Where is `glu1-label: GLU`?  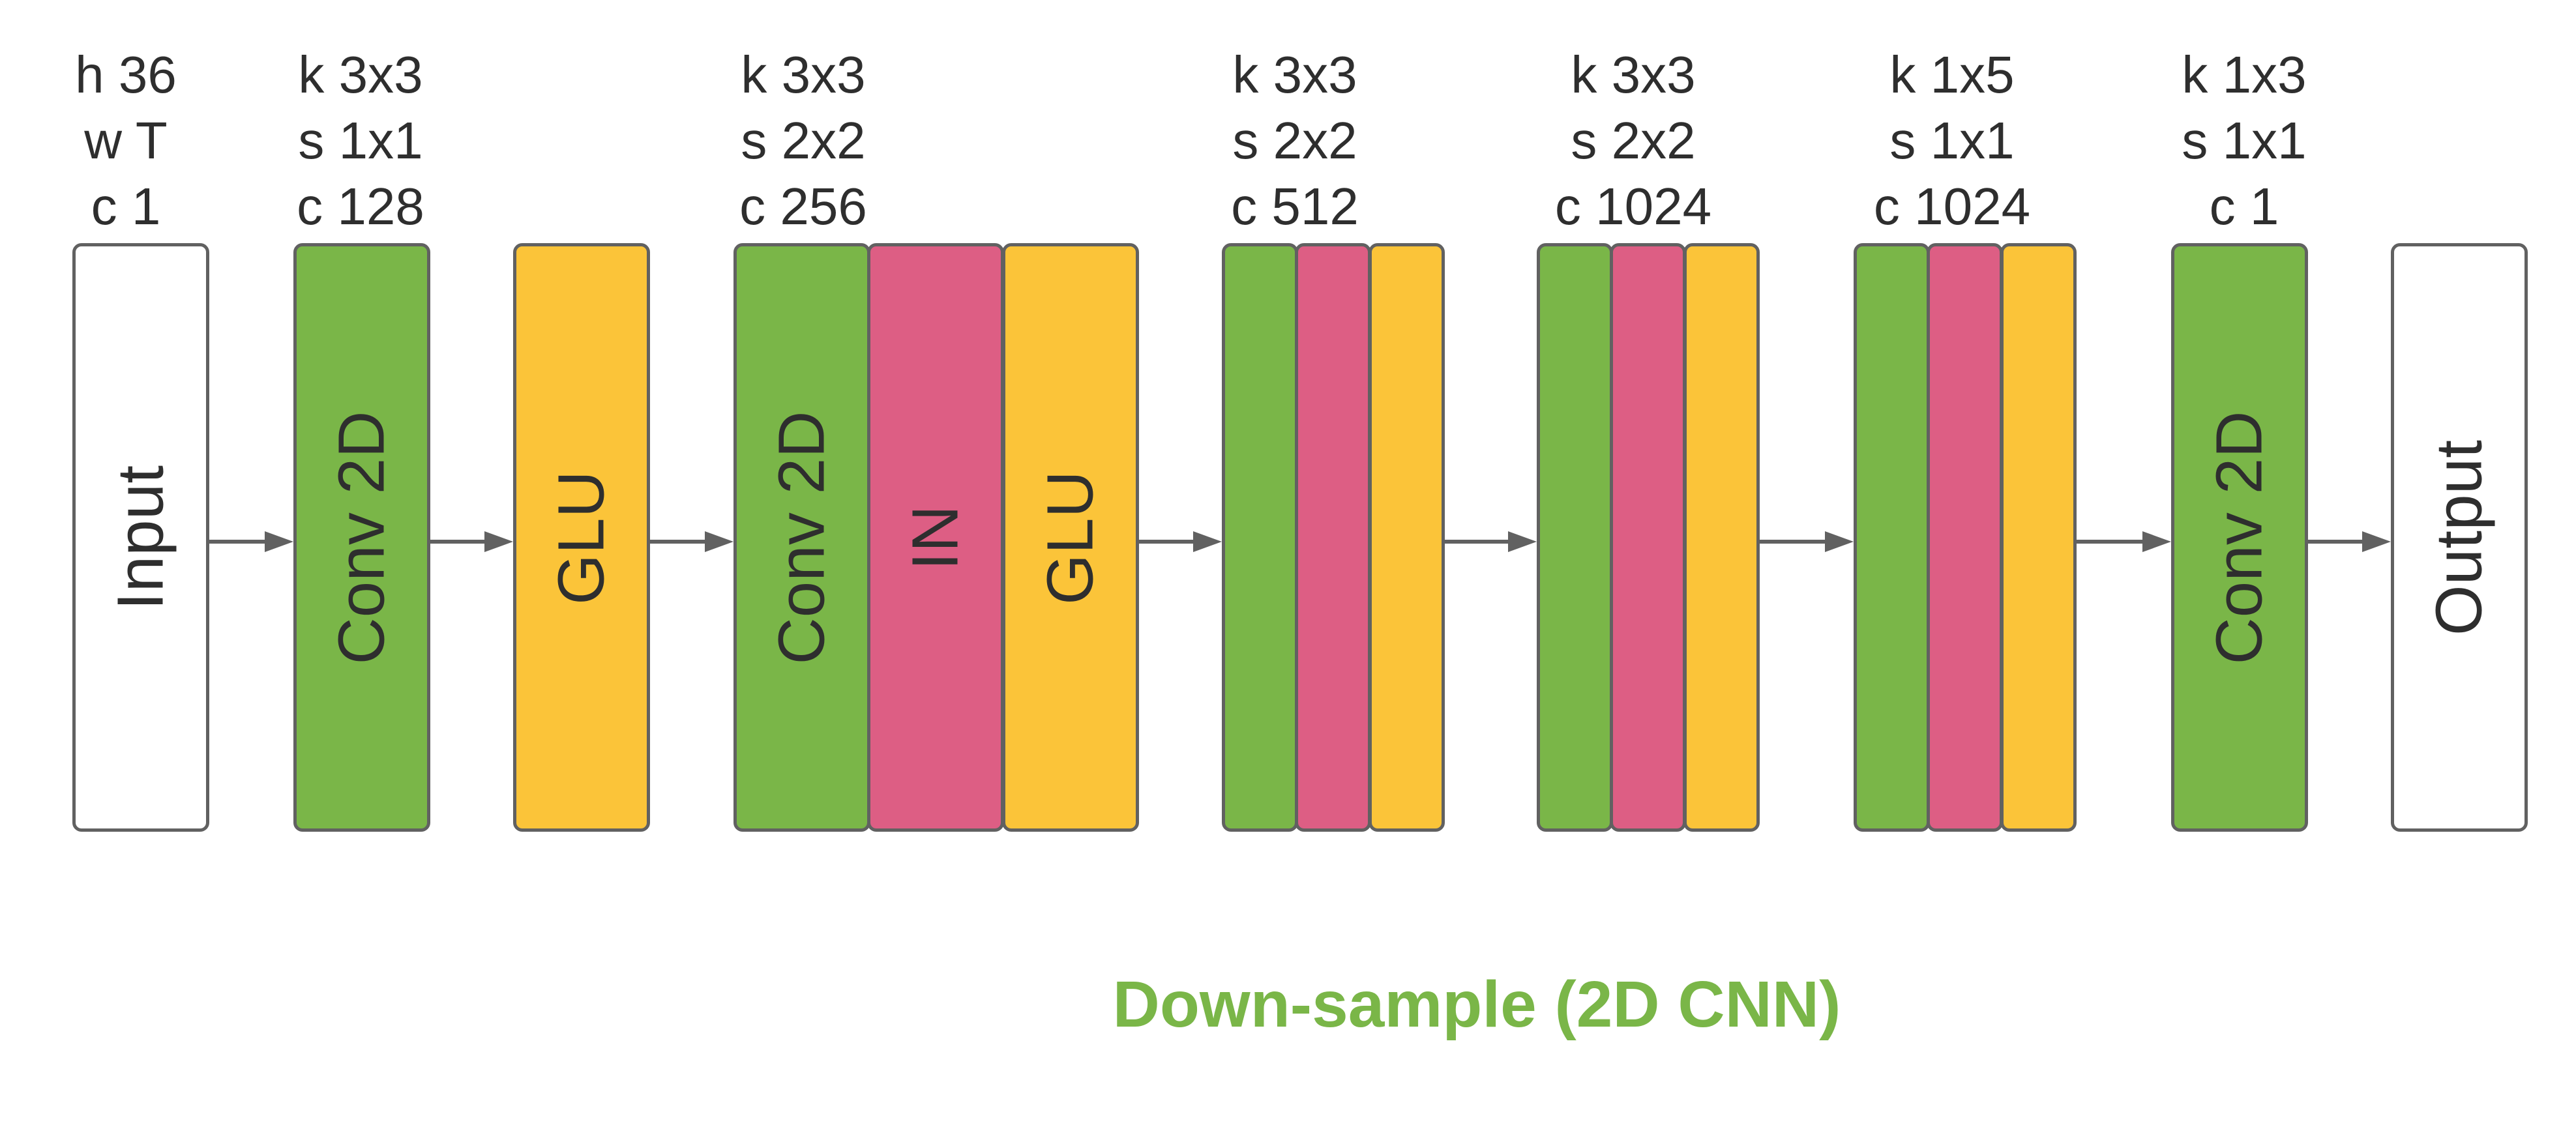
glu1-label: GLU is located at coordinates (581, 537).